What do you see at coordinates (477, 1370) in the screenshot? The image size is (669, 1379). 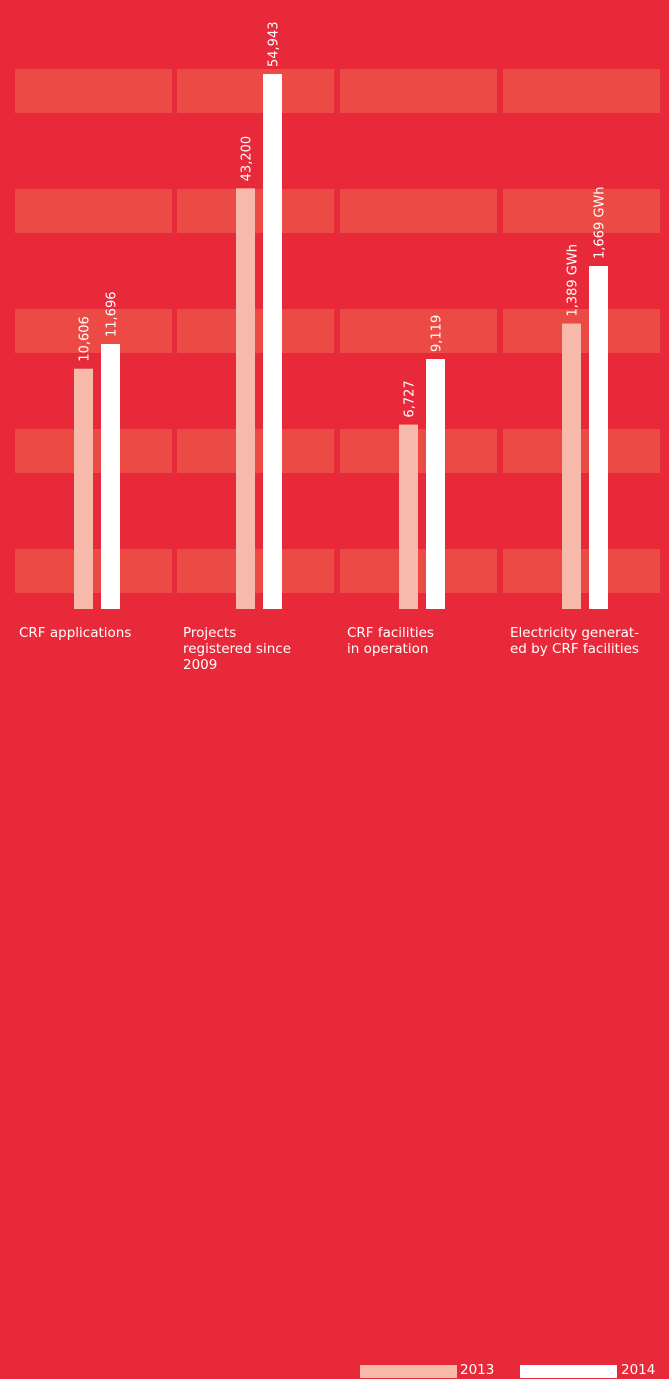 I see `legend-label-2013: 2013` at bounding box center [477, 1370].